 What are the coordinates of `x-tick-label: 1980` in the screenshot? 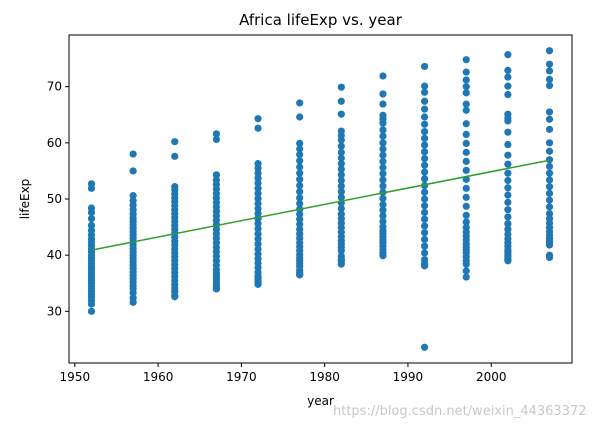 It's located at (324, 377).